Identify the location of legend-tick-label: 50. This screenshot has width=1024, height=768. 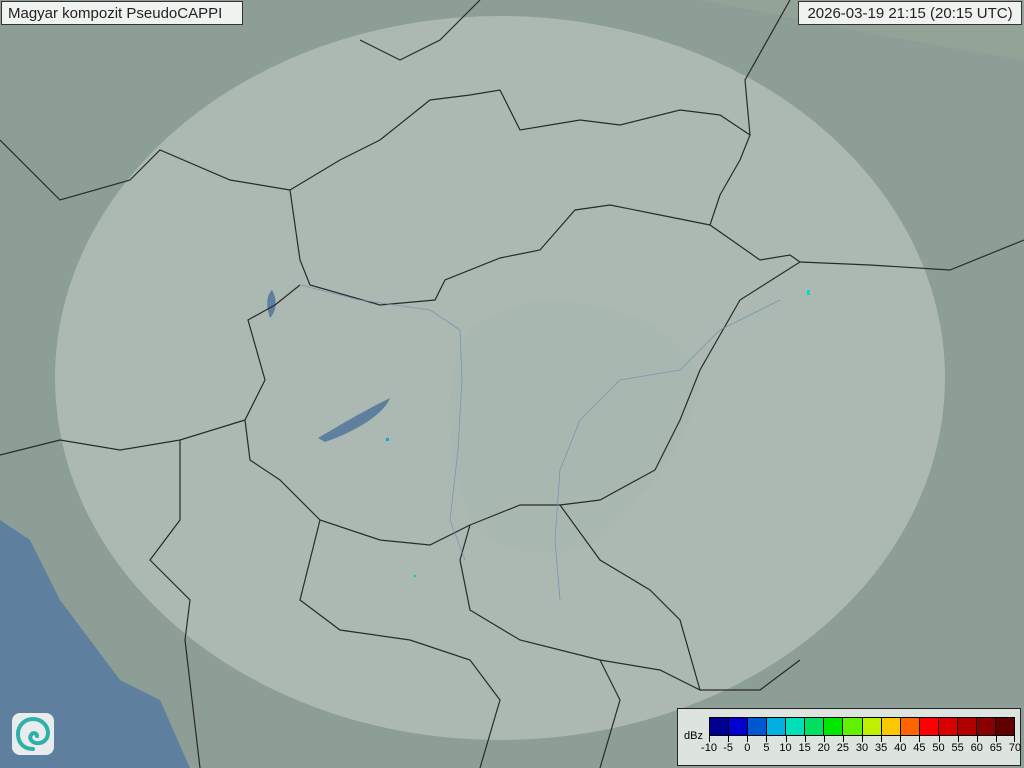
(938, 748).